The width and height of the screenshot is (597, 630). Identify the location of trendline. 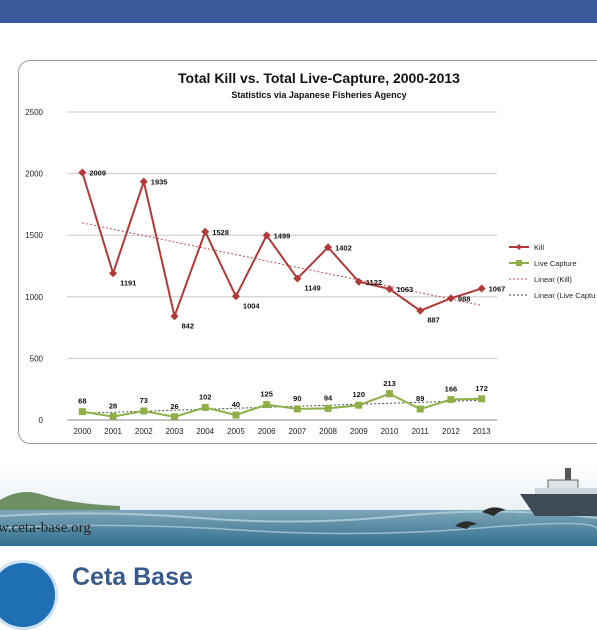
(282, 406).